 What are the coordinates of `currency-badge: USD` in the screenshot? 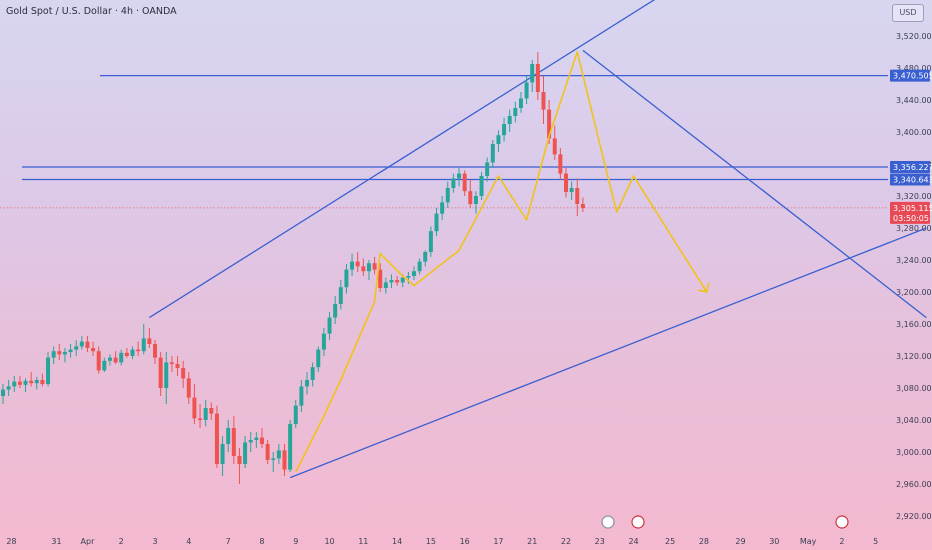 It's located at (908, 13).